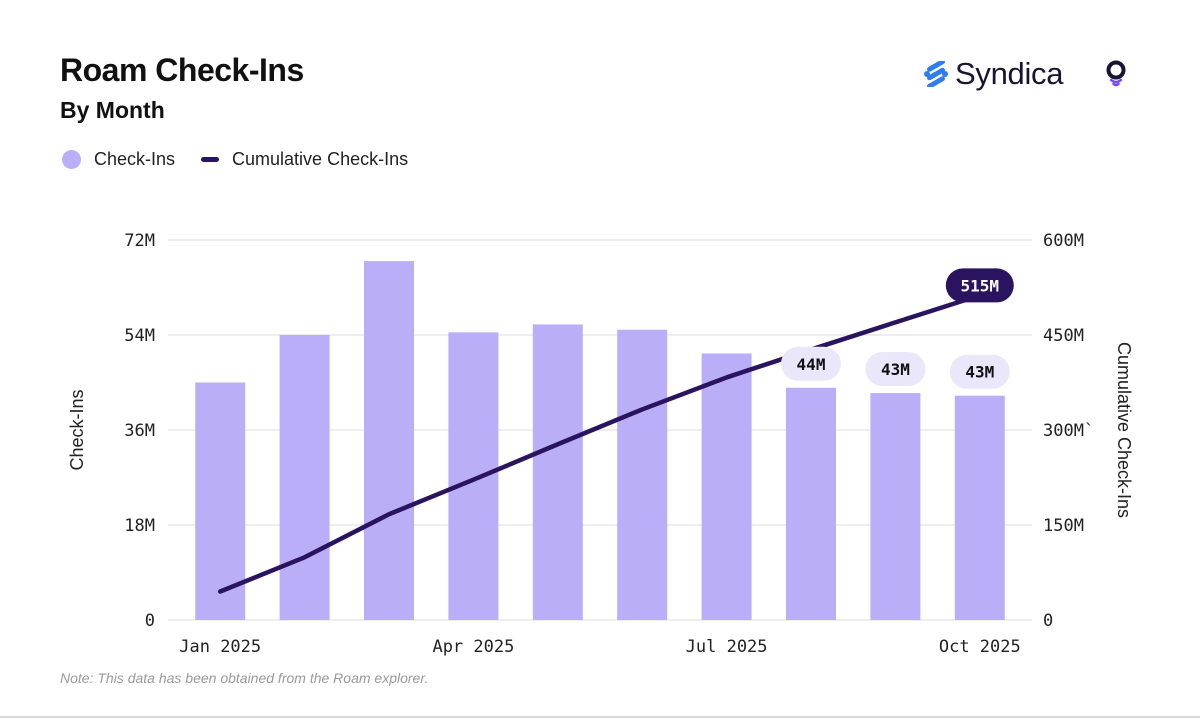  I want to click on y2-axis-title: Cumulative Check-Ins, so click(1124, 430).